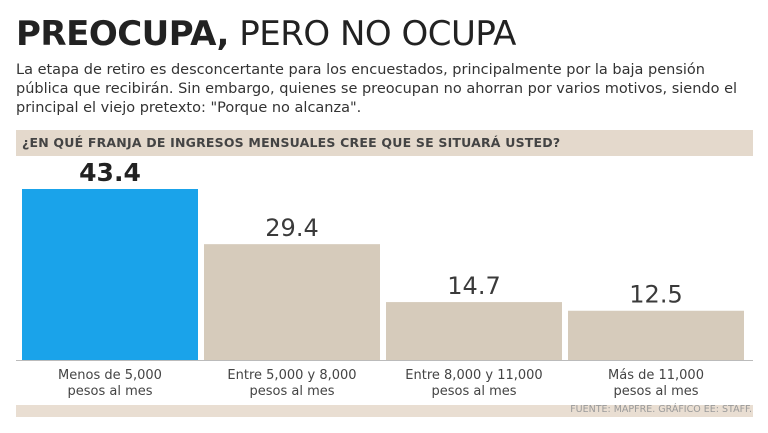  Describe the element at coordinates (110, 172) in the screenshot. I see `value-label-1: 43.4` at that location.